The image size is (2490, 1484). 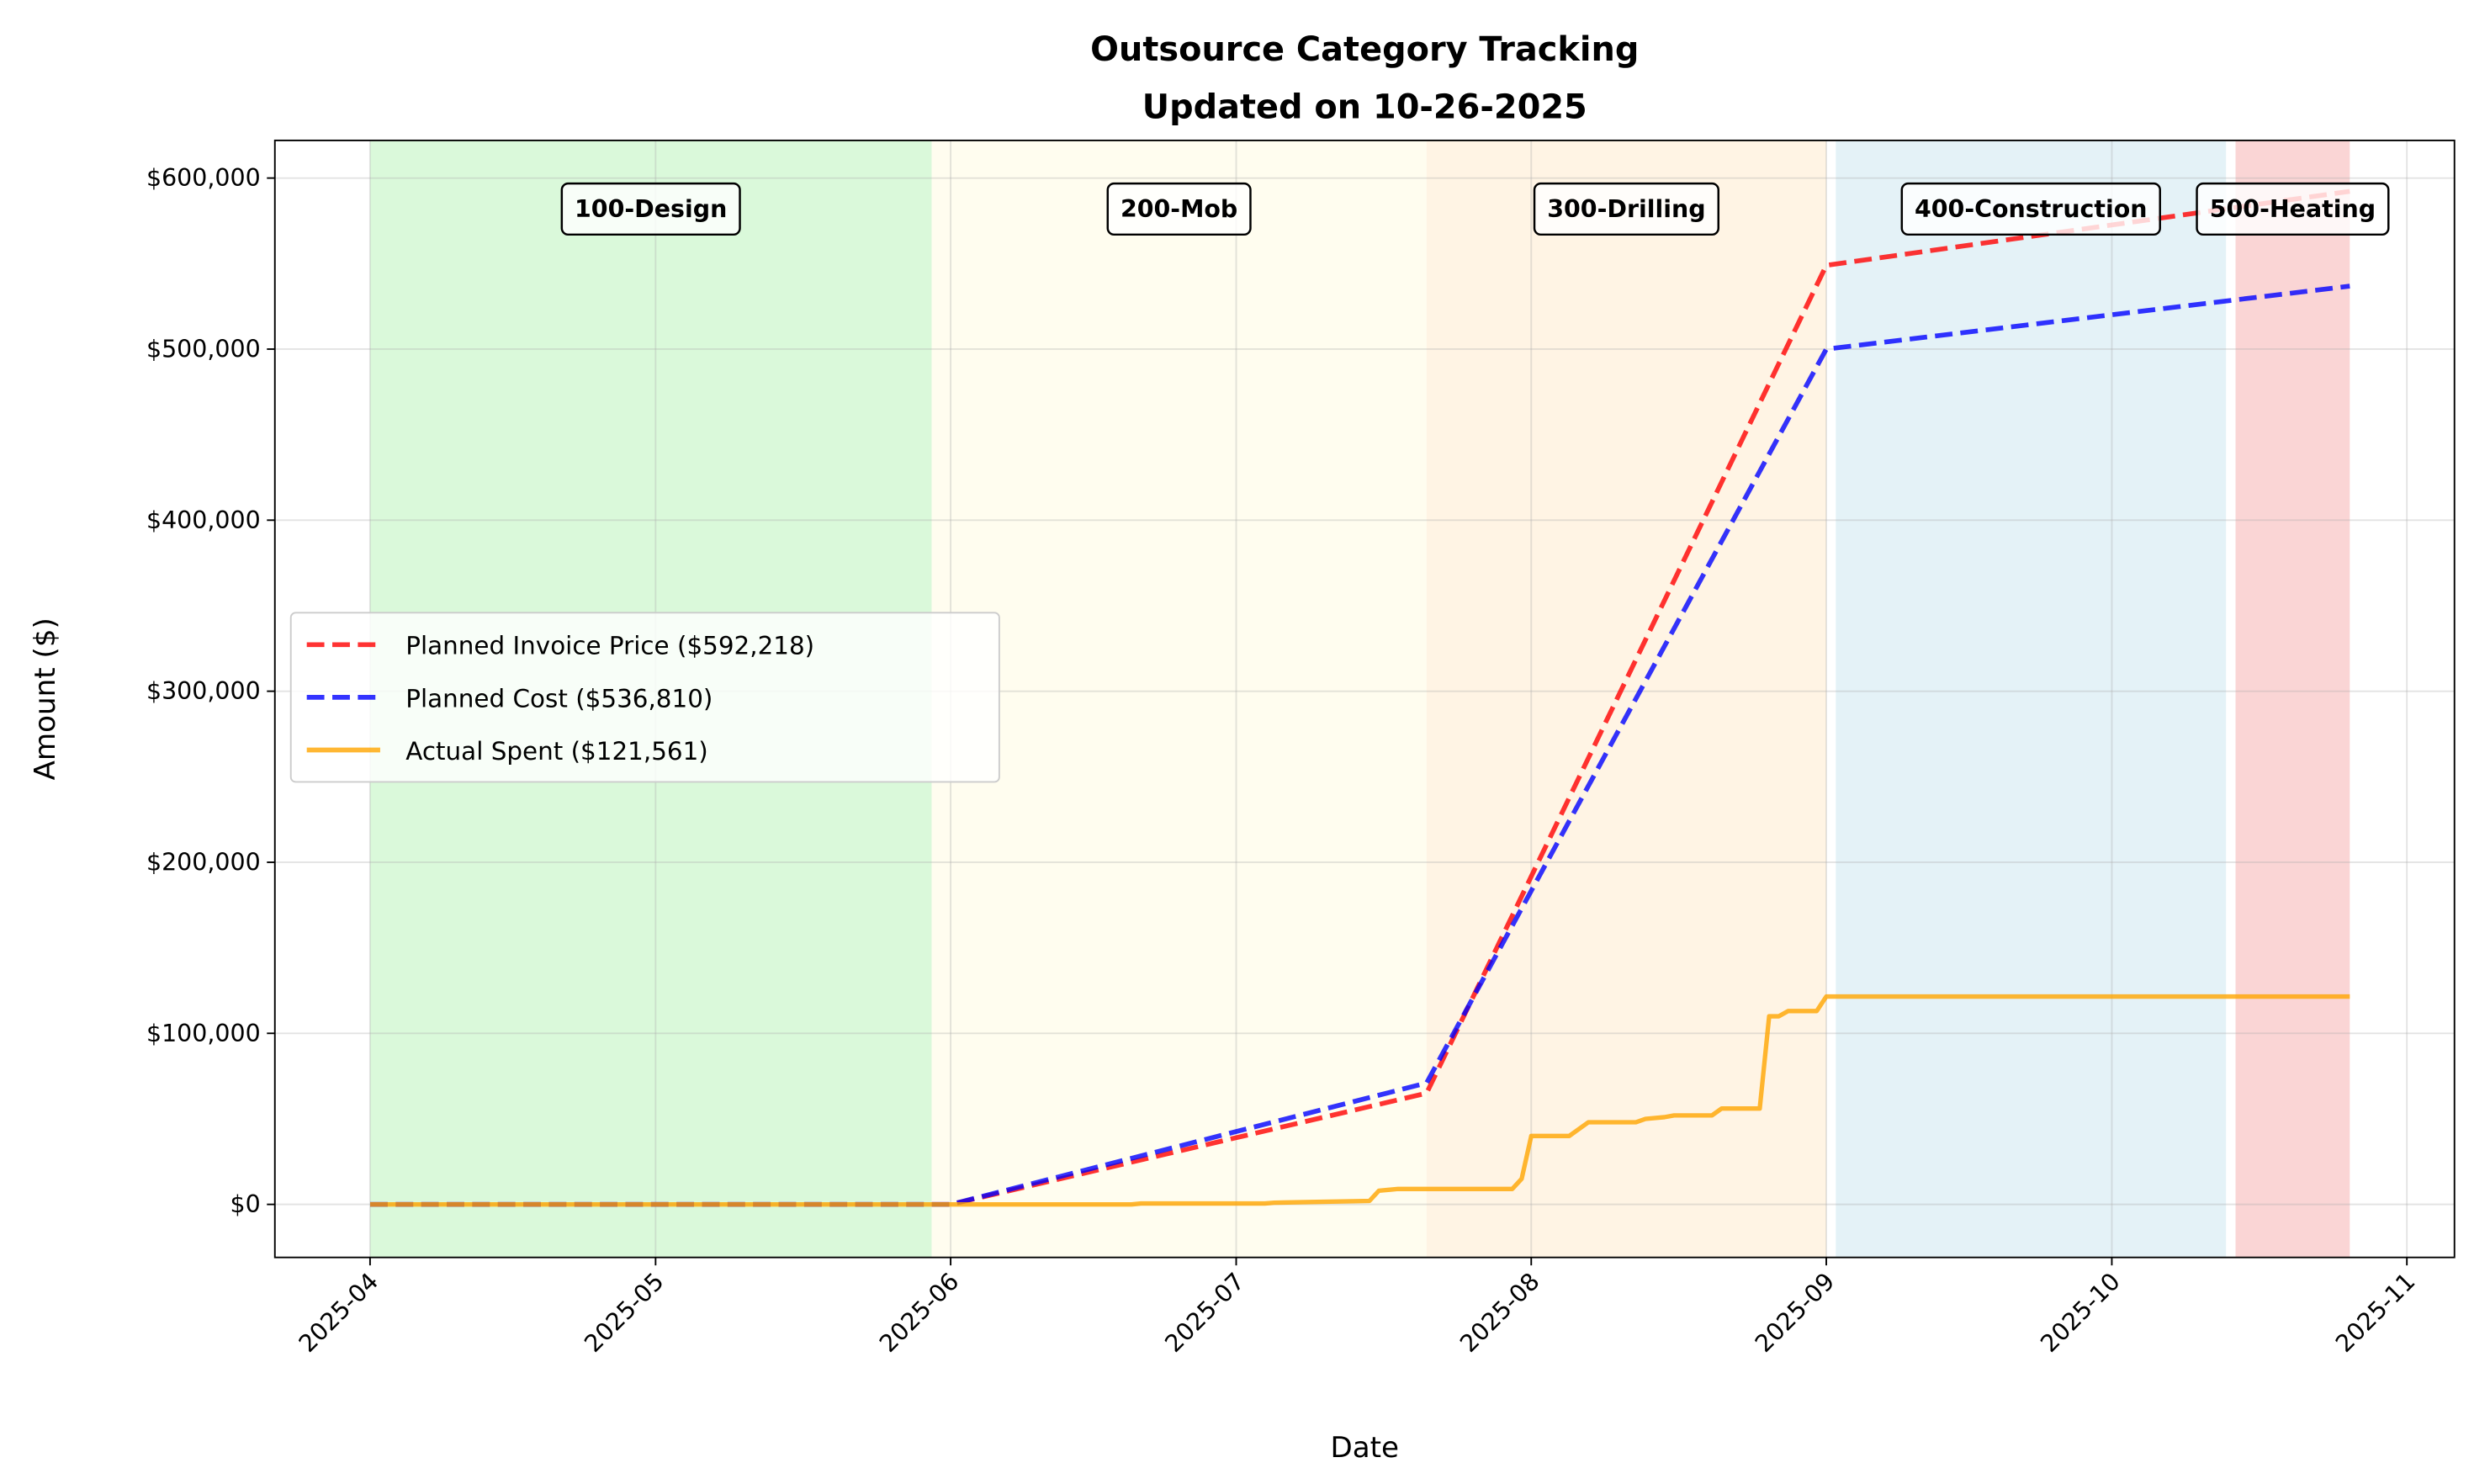 What do you see at coordinates (203, 1033) in the screenshot?
I see `y-tick-label: $100,000` at bounding box center [203, 1033].